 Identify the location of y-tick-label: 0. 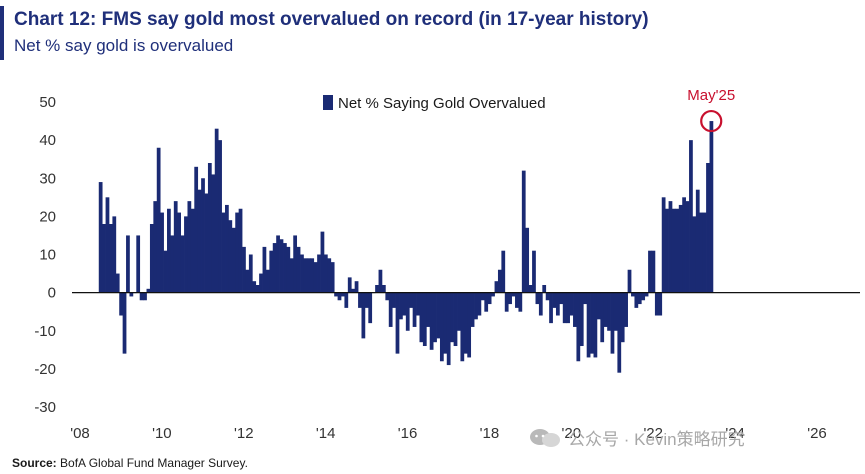
(52, 293).